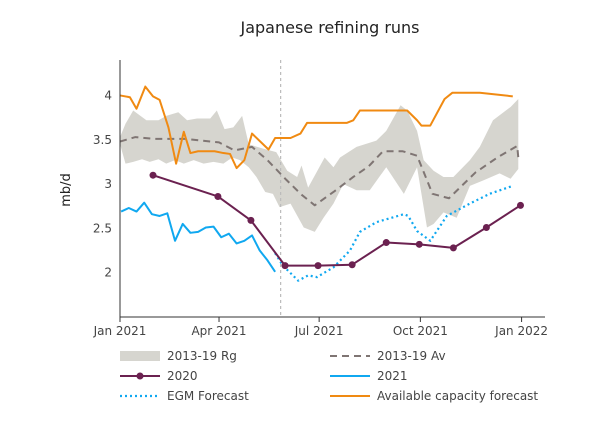 The width and height of the screenshot is (600, 424). What do you see at coordinates (140, 356) in the screenshot?
I see `legend-swatch-band` at bounding box center [140, 356].